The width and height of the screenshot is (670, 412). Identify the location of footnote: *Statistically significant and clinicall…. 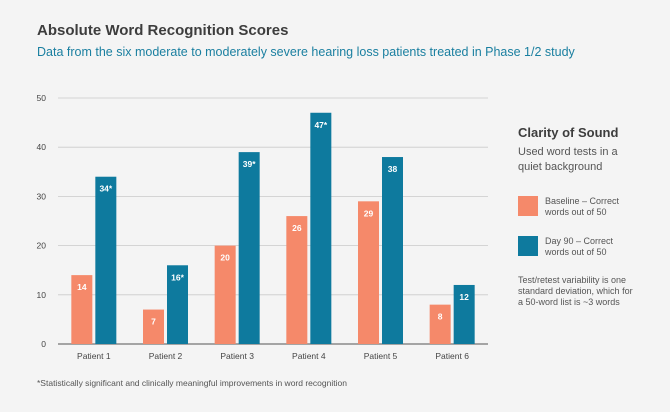
(192, 383).